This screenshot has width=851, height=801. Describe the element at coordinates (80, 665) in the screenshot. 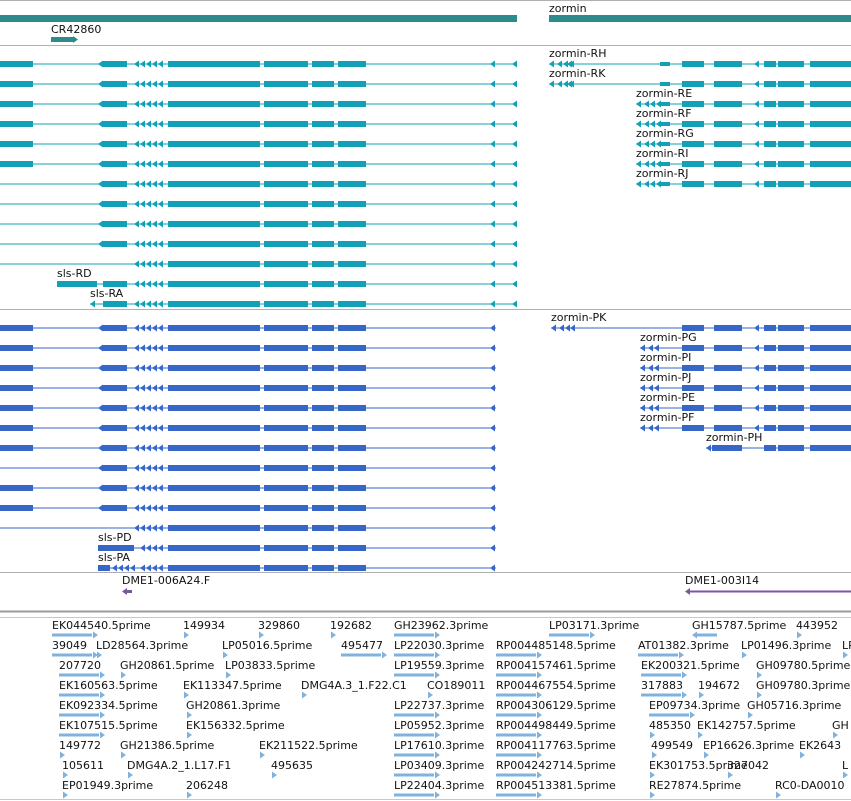

I see `est-label: 207720` at that location.